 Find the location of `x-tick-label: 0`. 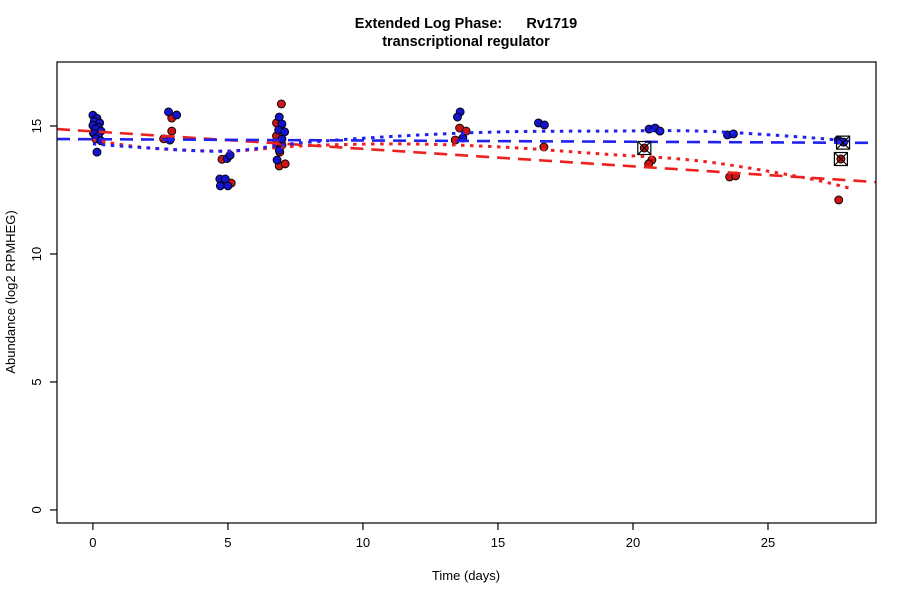

x-tick-label: 0 is located at coordinates (92, 542).